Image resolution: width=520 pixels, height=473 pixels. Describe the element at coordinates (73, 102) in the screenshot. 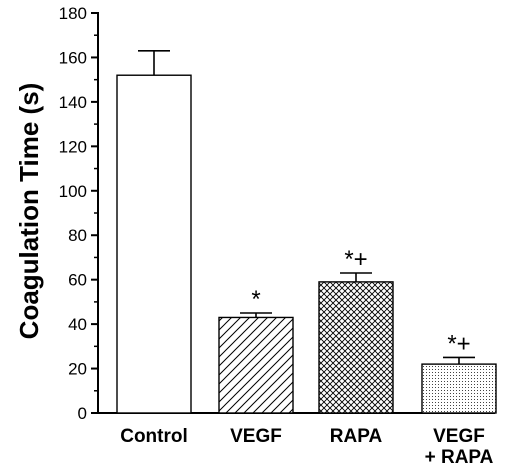

I see `y-tick-label: 140` at that location.